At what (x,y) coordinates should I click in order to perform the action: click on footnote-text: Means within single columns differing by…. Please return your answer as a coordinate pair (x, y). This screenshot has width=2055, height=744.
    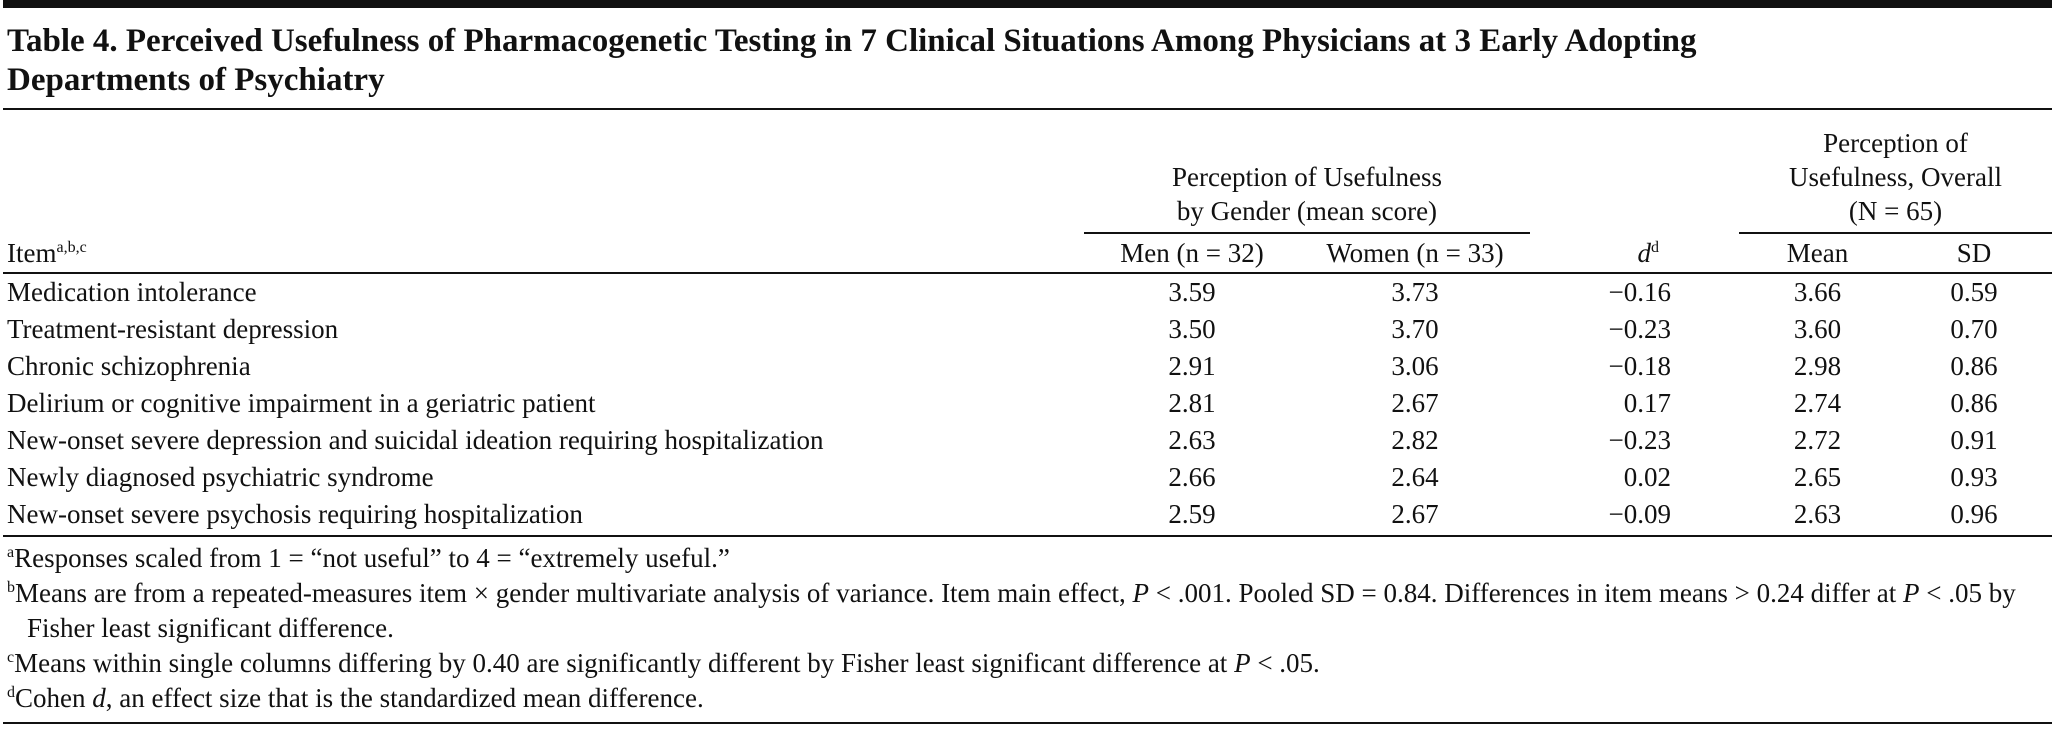
    Looking at the image, I should click on (624, 663).